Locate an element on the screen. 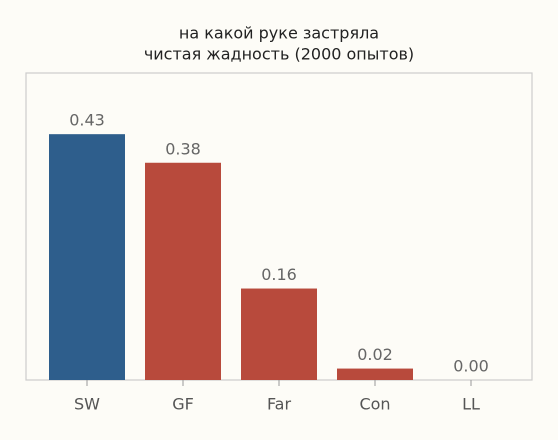 This screenshot has width=558, height=440. value-label: 0.38 is located at coordinates (183, 148).